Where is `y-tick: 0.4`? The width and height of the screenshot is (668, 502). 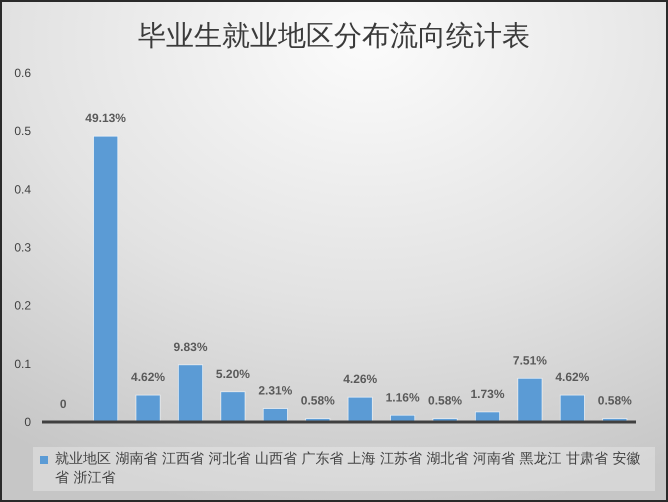 y-tick: 0.4 is located at coordinates (22, 189).